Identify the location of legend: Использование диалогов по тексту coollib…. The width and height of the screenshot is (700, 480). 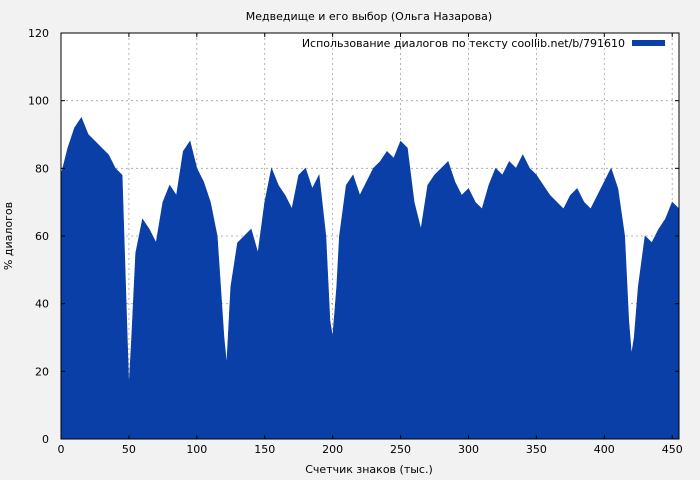
(483, 43).